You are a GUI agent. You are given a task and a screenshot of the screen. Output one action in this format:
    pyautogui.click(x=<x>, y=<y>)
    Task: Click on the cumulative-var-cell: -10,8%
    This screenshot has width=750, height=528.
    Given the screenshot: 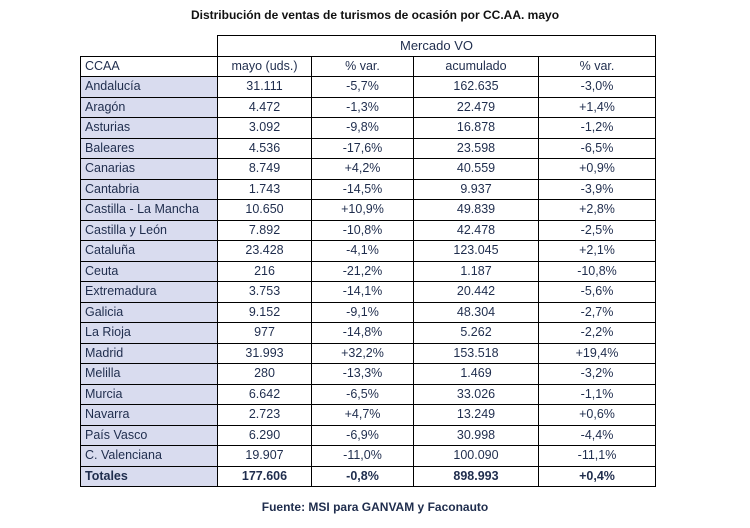 What is the action you would take?
    pyautogui.click(x=597, y=271)
    